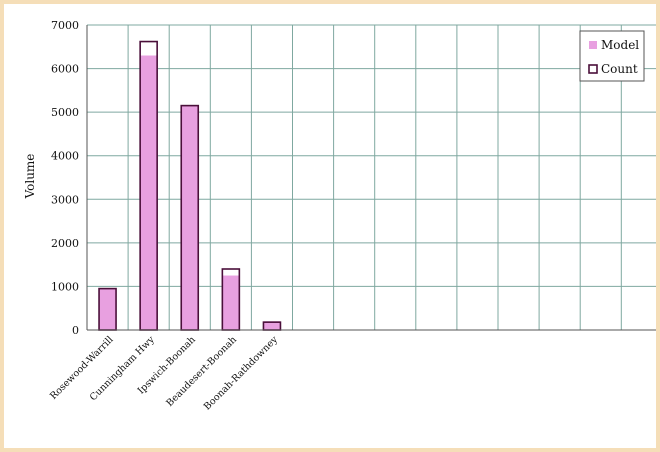 The height and width of the screenshot is (452, 660). What do you see at coordinates (620, 45) in the screenshot?
I see `legend-label-model: Model` at bounding box center [620, 45].